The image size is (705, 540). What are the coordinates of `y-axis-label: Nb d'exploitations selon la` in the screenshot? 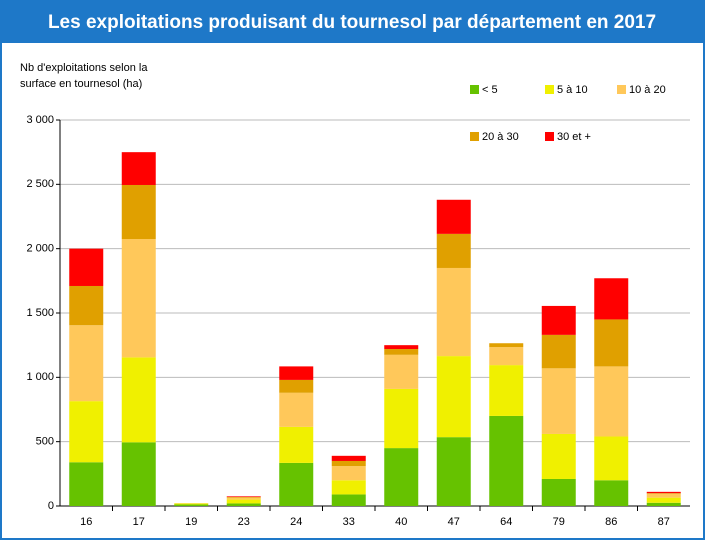 It's located at (84, 68).